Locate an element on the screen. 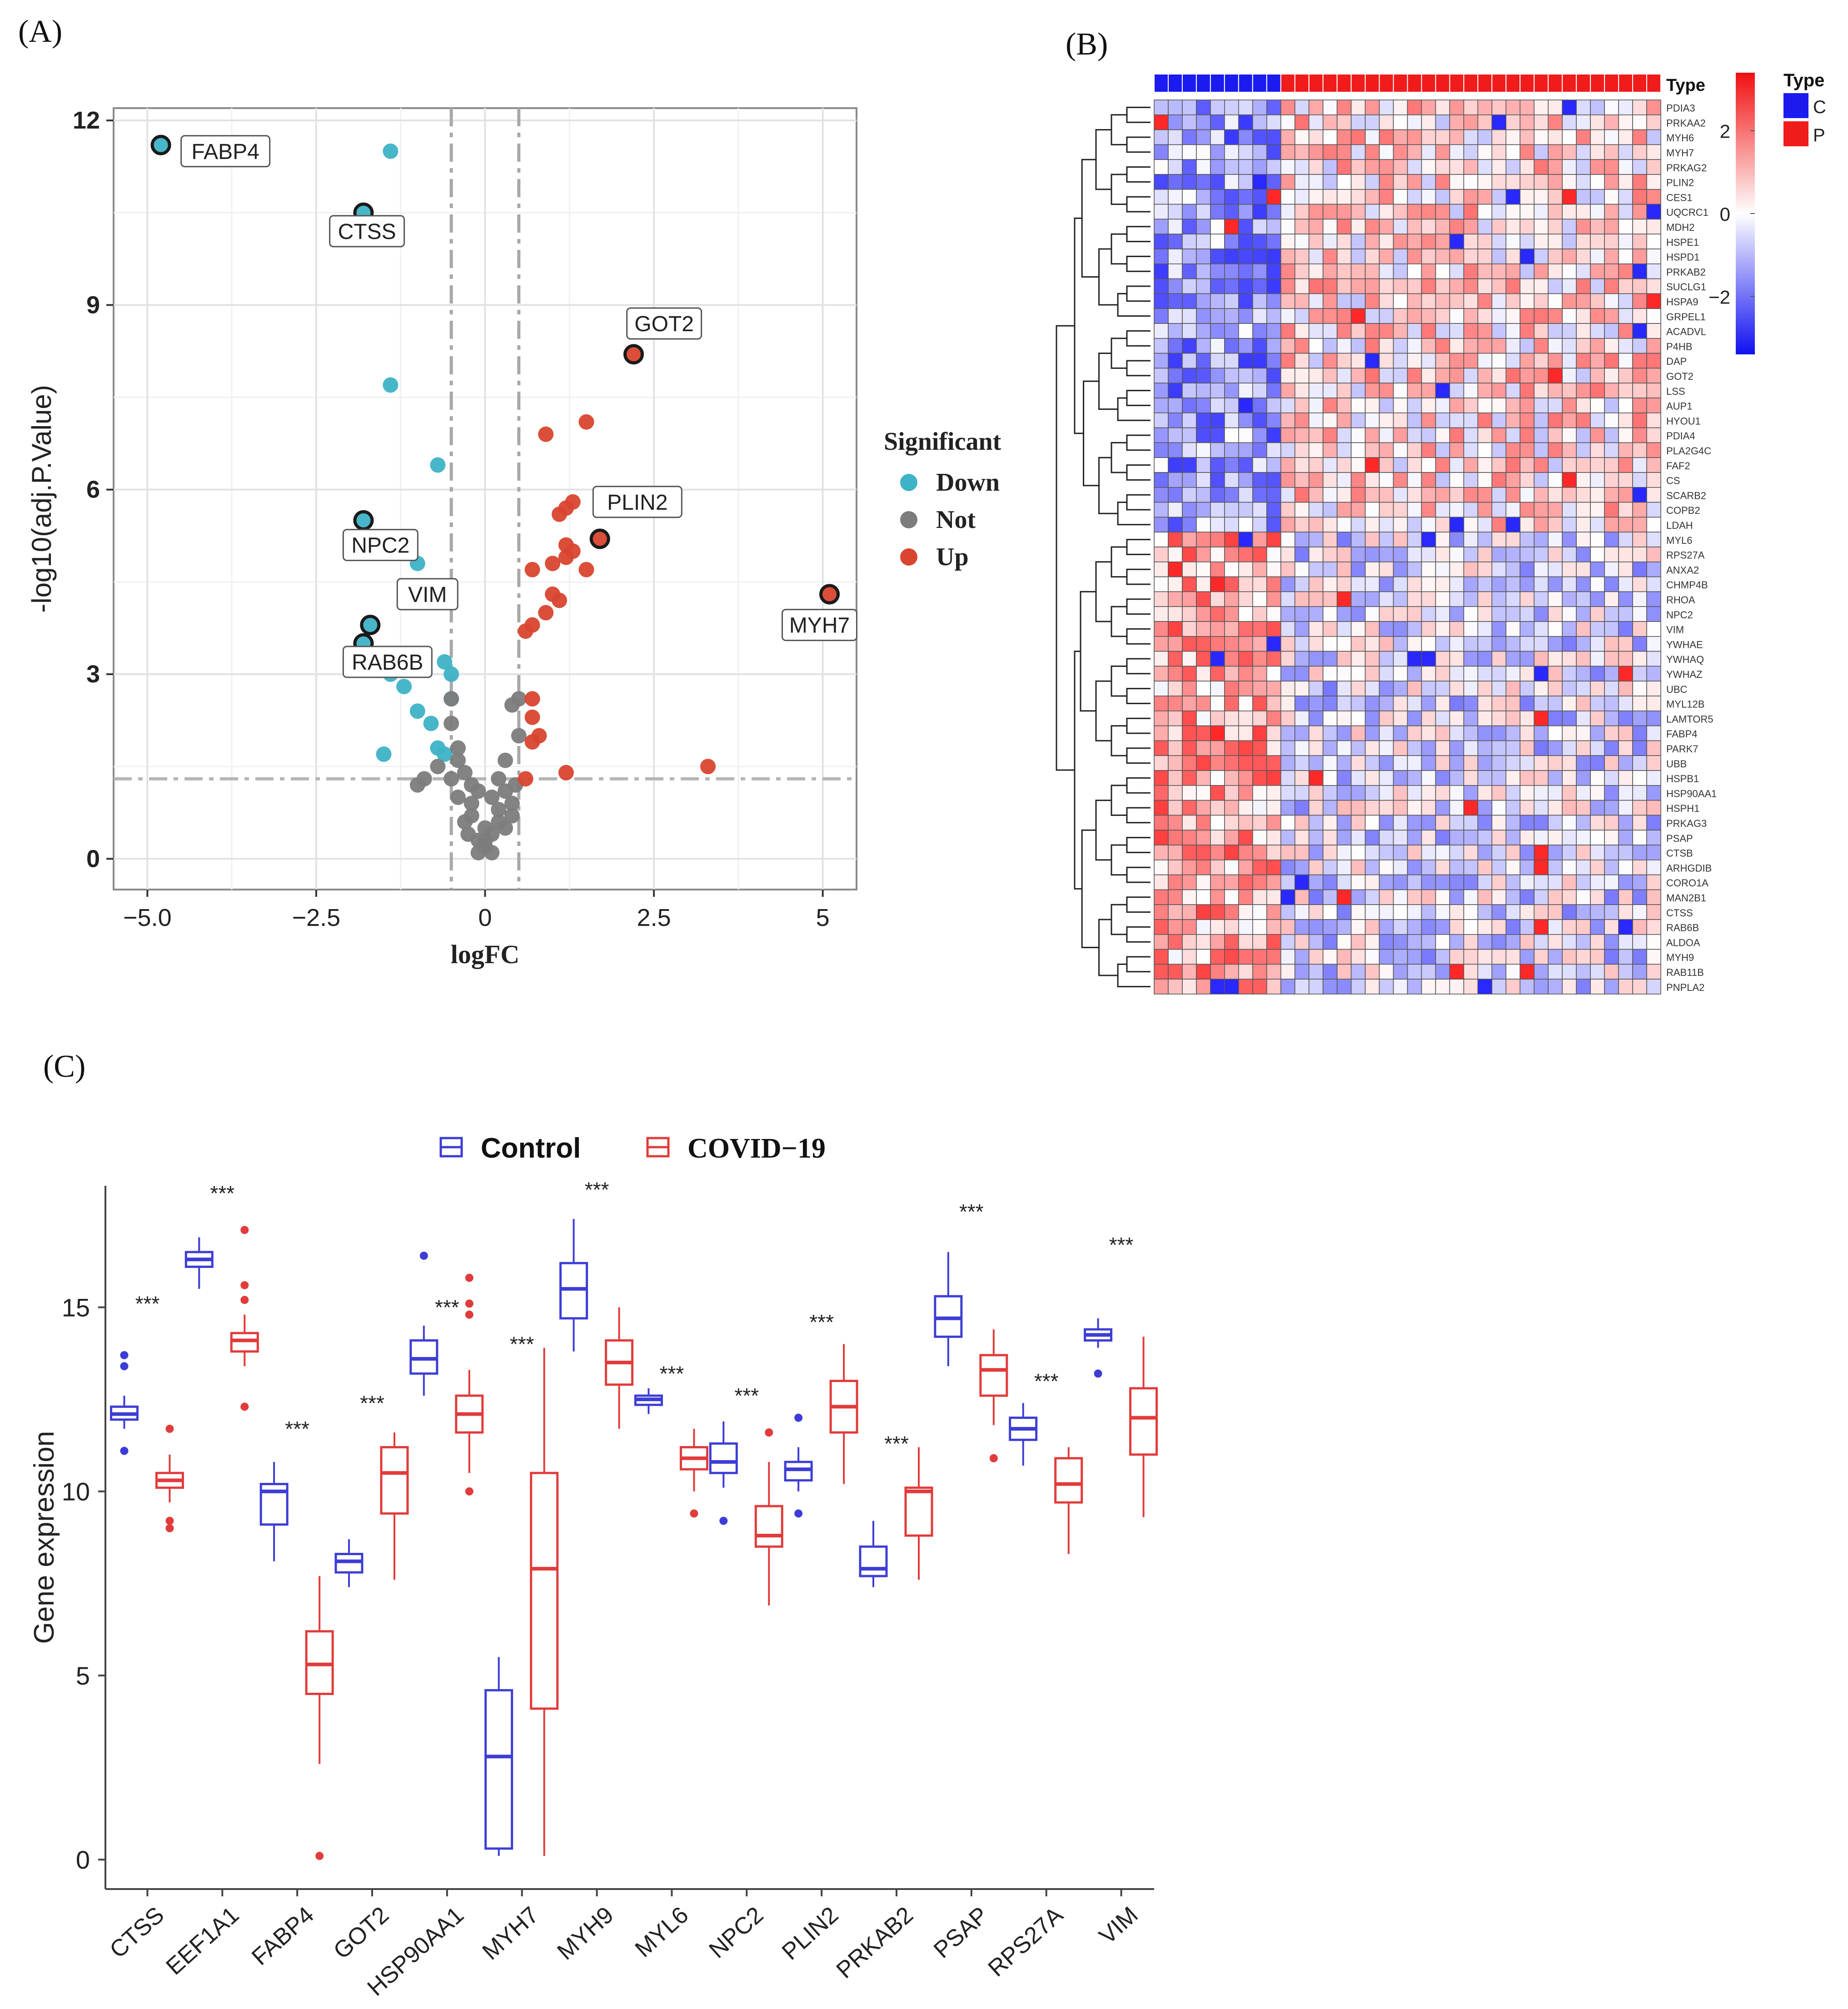 The height and width of the screenshot is (2009, 1848). dendrogram-branch is located at coordinates (1103, 830).